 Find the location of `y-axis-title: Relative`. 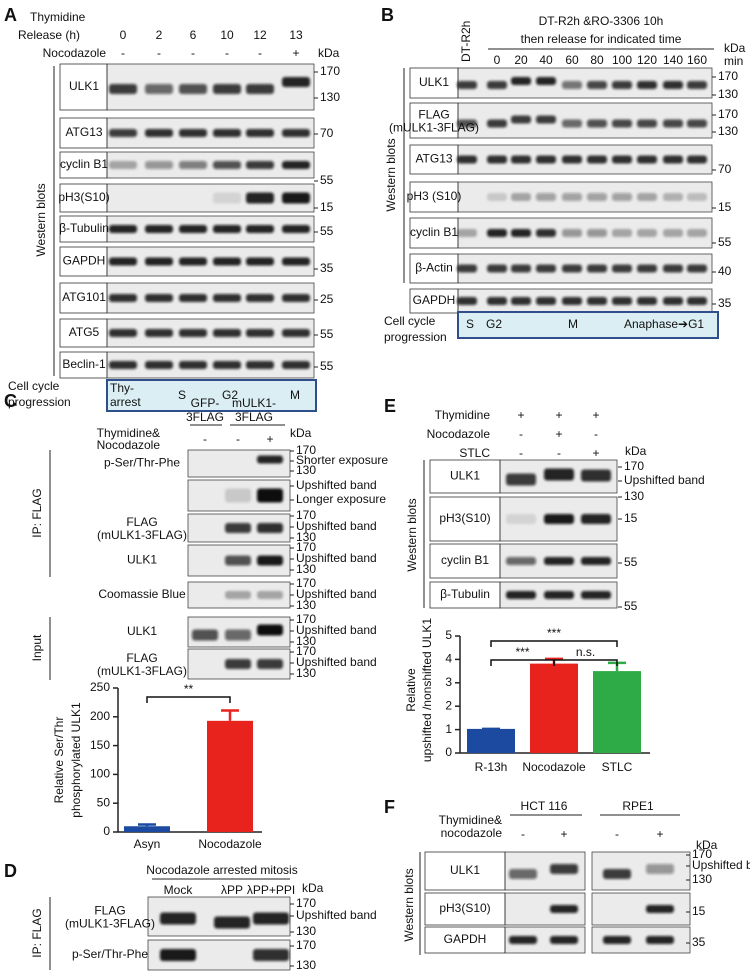

y-axis-title: Relative is located at coordinates (411, 690).